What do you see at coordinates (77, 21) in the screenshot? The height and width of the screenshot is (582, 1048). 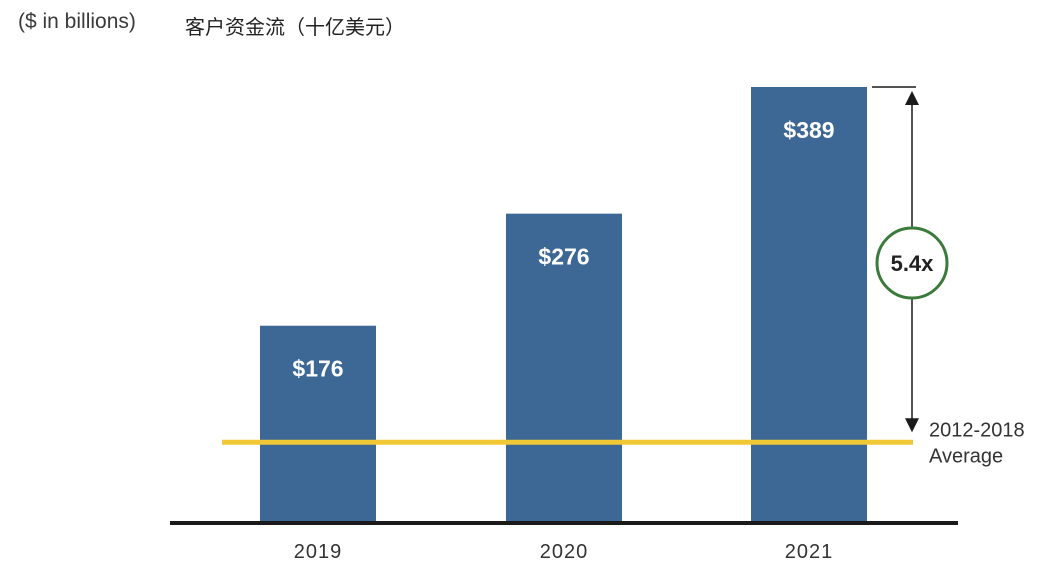 I see `unit-label: ($ in billions)` at bounding box center [77, 21].